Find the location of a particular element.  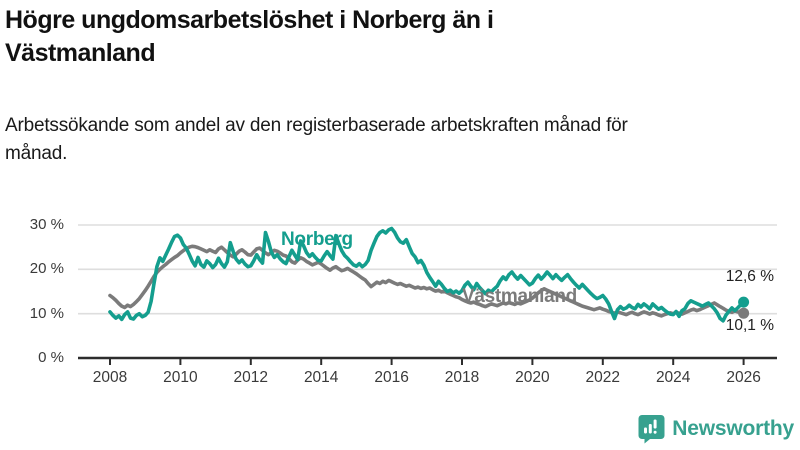

x-axis-label: 2024 is located at coordinates (673, 377).